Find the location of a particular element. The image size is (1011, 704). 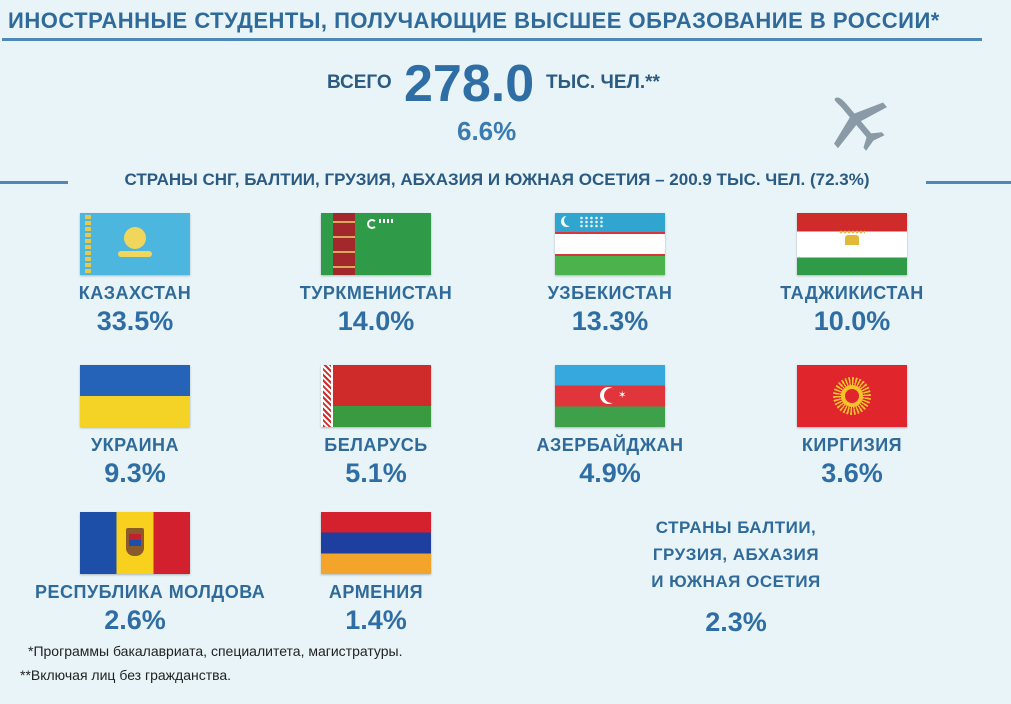

total-share: 6.6% is located at coordinates (487, 131).